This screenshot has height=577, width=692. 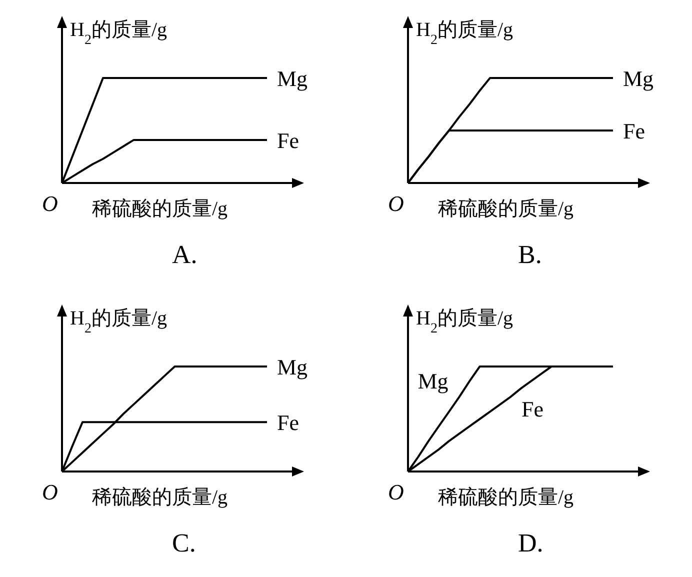 What do you see at coordinates (530, 254) in the screenshot?
I see `text: B.` at bounding box center [530, 254].